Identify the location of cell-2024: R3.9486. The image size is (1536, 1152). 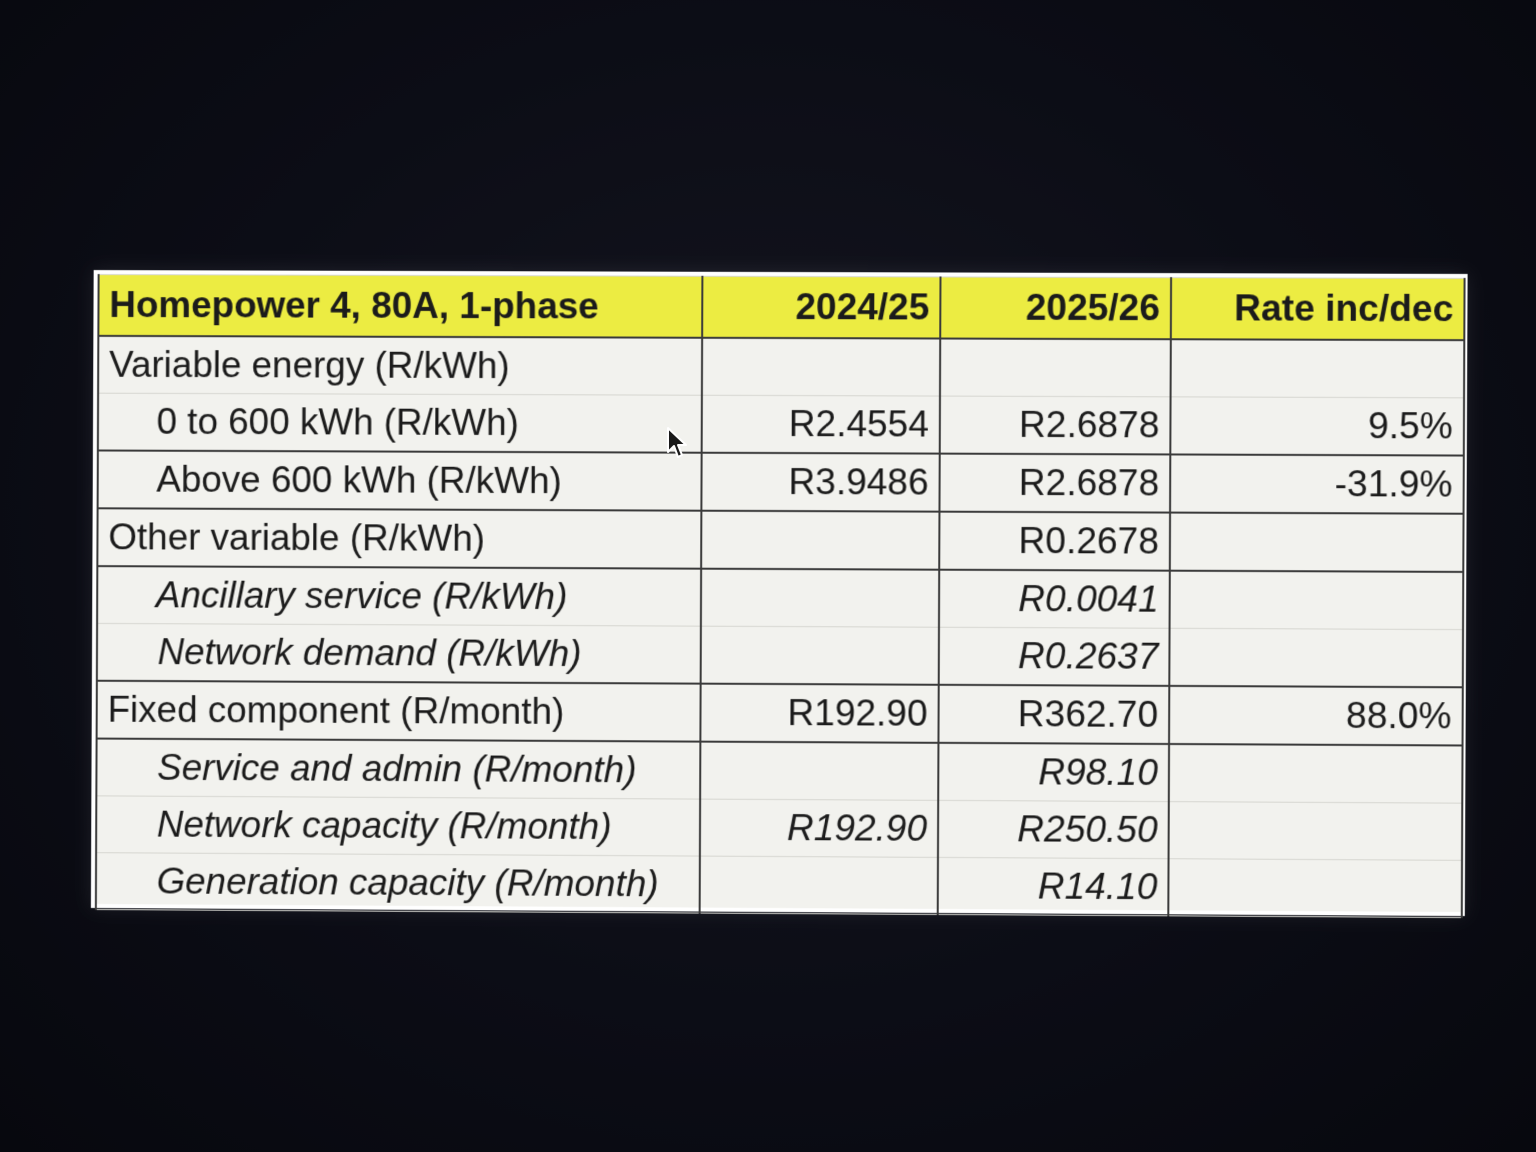
(820, 482).